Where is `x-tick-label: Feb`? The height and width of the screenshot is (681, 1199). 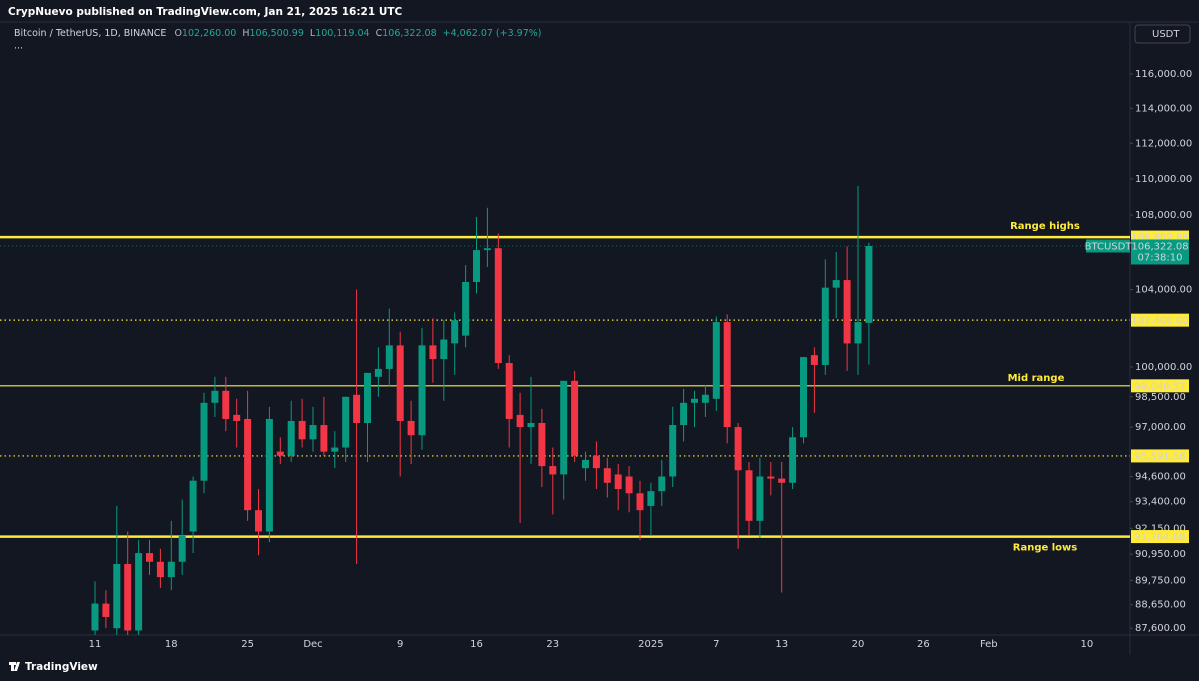
x-tick-label: Feb is located at coordinates (989, 644).